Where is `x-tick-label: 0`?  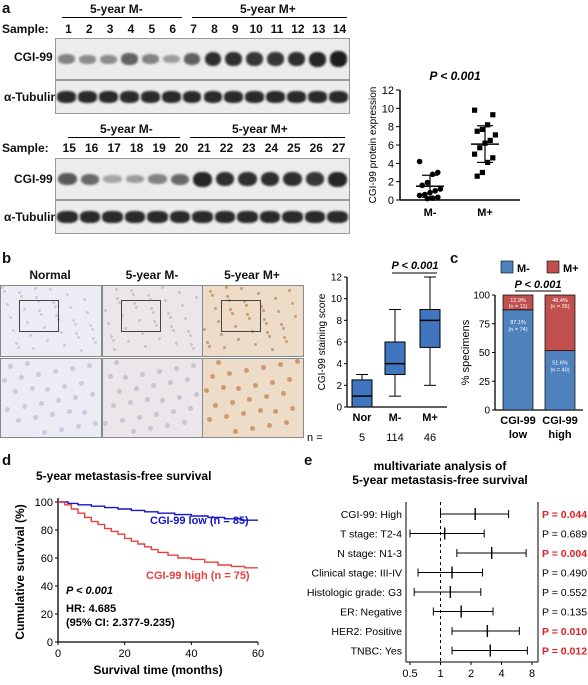
x-tick-label: 0 is located at coordinates (58, 654).